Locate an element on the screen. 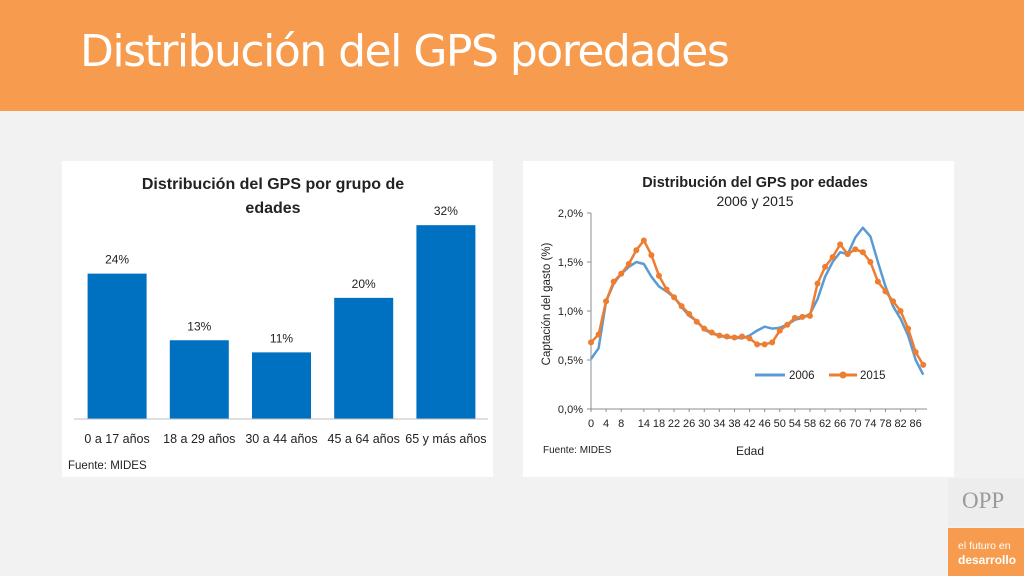 This screenshot has width=1024, height=576. x-tick-label-18: 74 is located at coordinates (870, 424).